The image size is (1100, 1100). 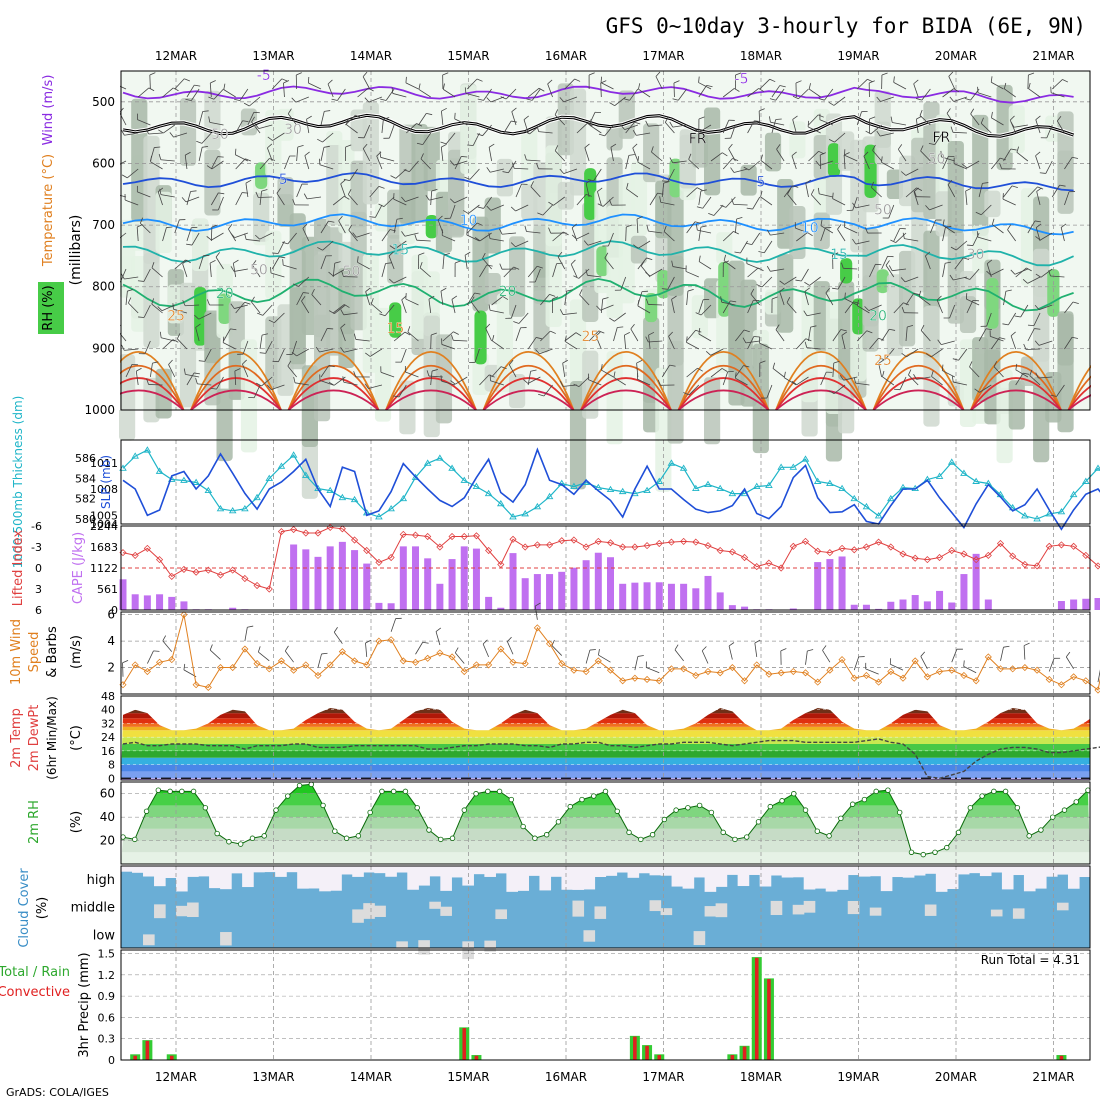 I want to click on thickness-axis-label: 1000-500mb Thickness (dm), so click(x=18, y=482).